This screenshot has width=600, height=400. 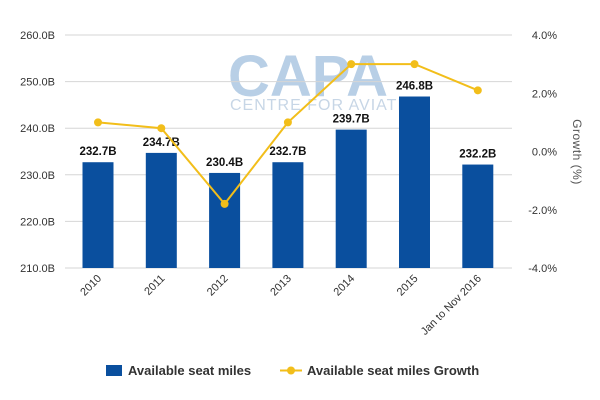 What do you see at coordinates (37, 269) in the screenshot?
I see `left-tick-label: 210.0B` at bounding box center [37, 269].